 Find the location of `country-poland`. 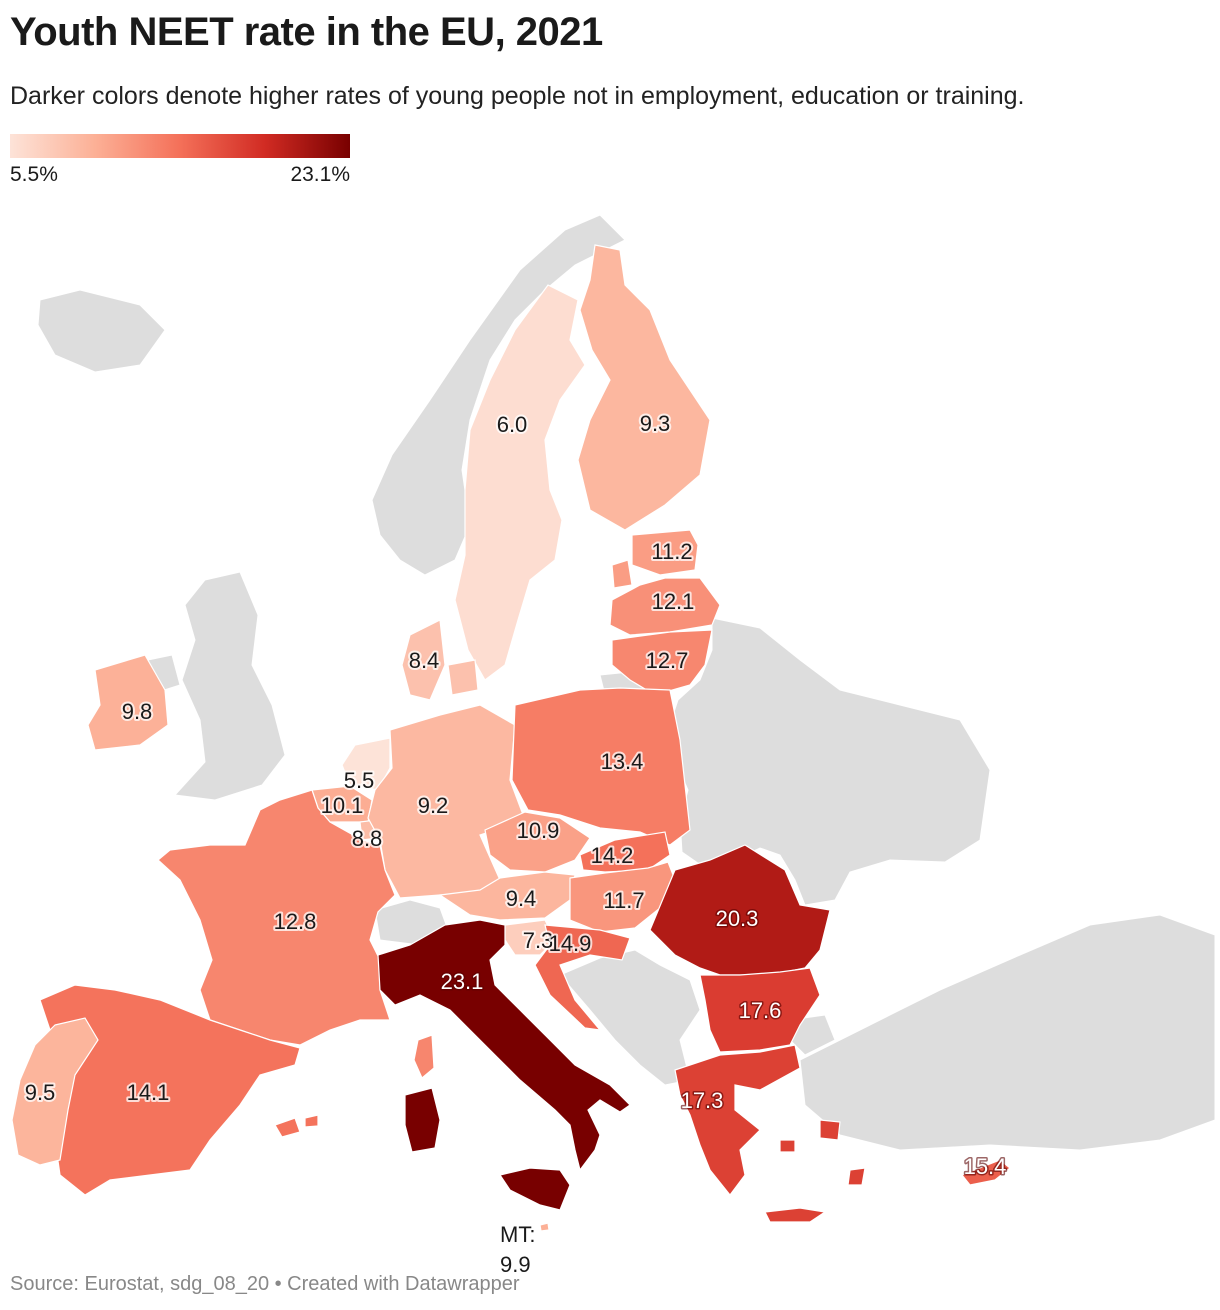

country-poland is located at coordinates (601, 766).